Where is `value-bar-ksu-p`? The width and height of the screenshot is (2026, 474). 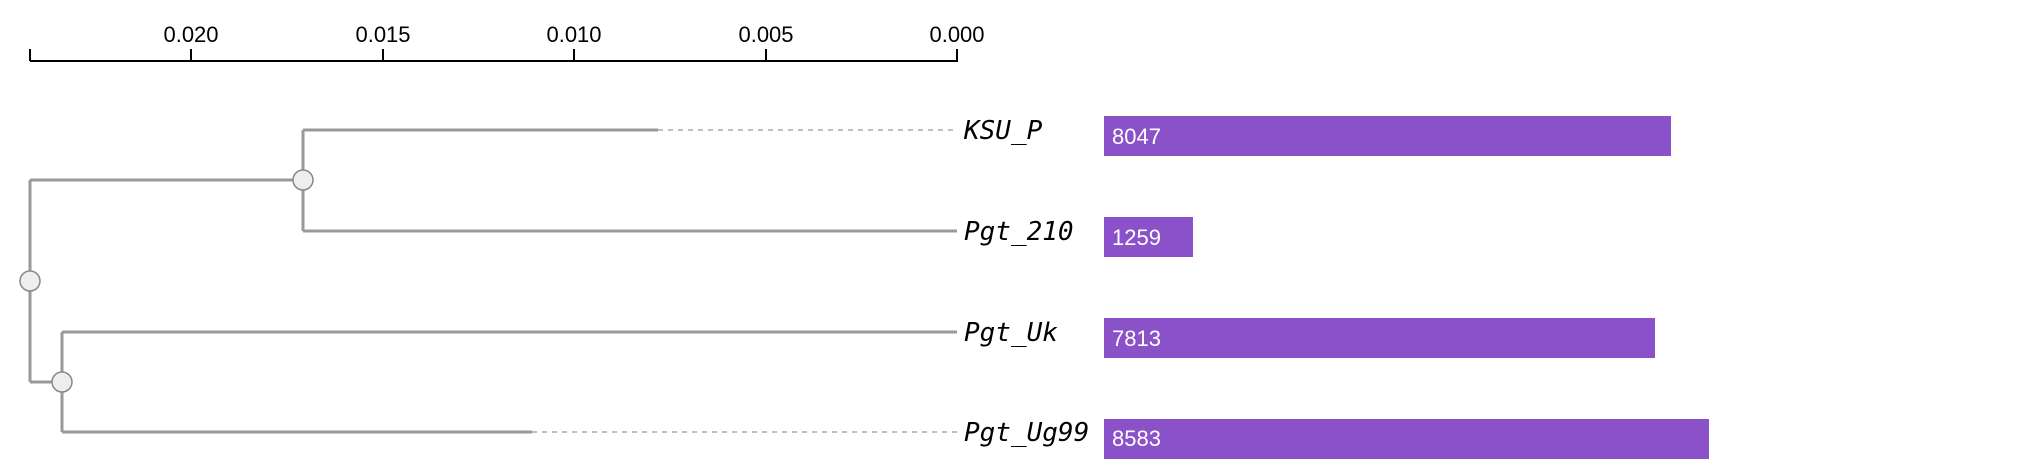 value-bar-ksu-p is located at coordinates (1387, 136).